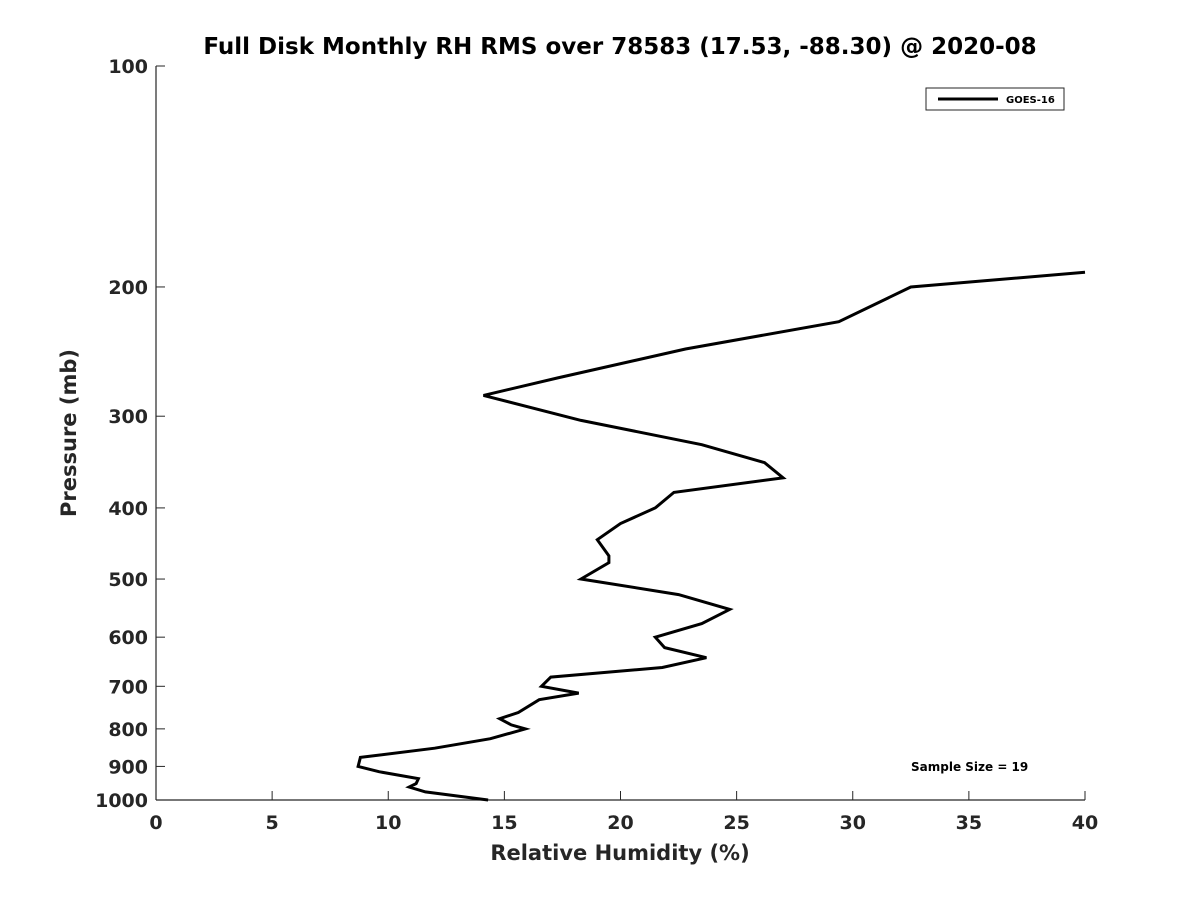 The width and height of the screenshot is (1200, 900). What do you see at coordinates (128, 580) in the screenshot?
I see `y-tick-label: 500` at bounding box center [128, 580].